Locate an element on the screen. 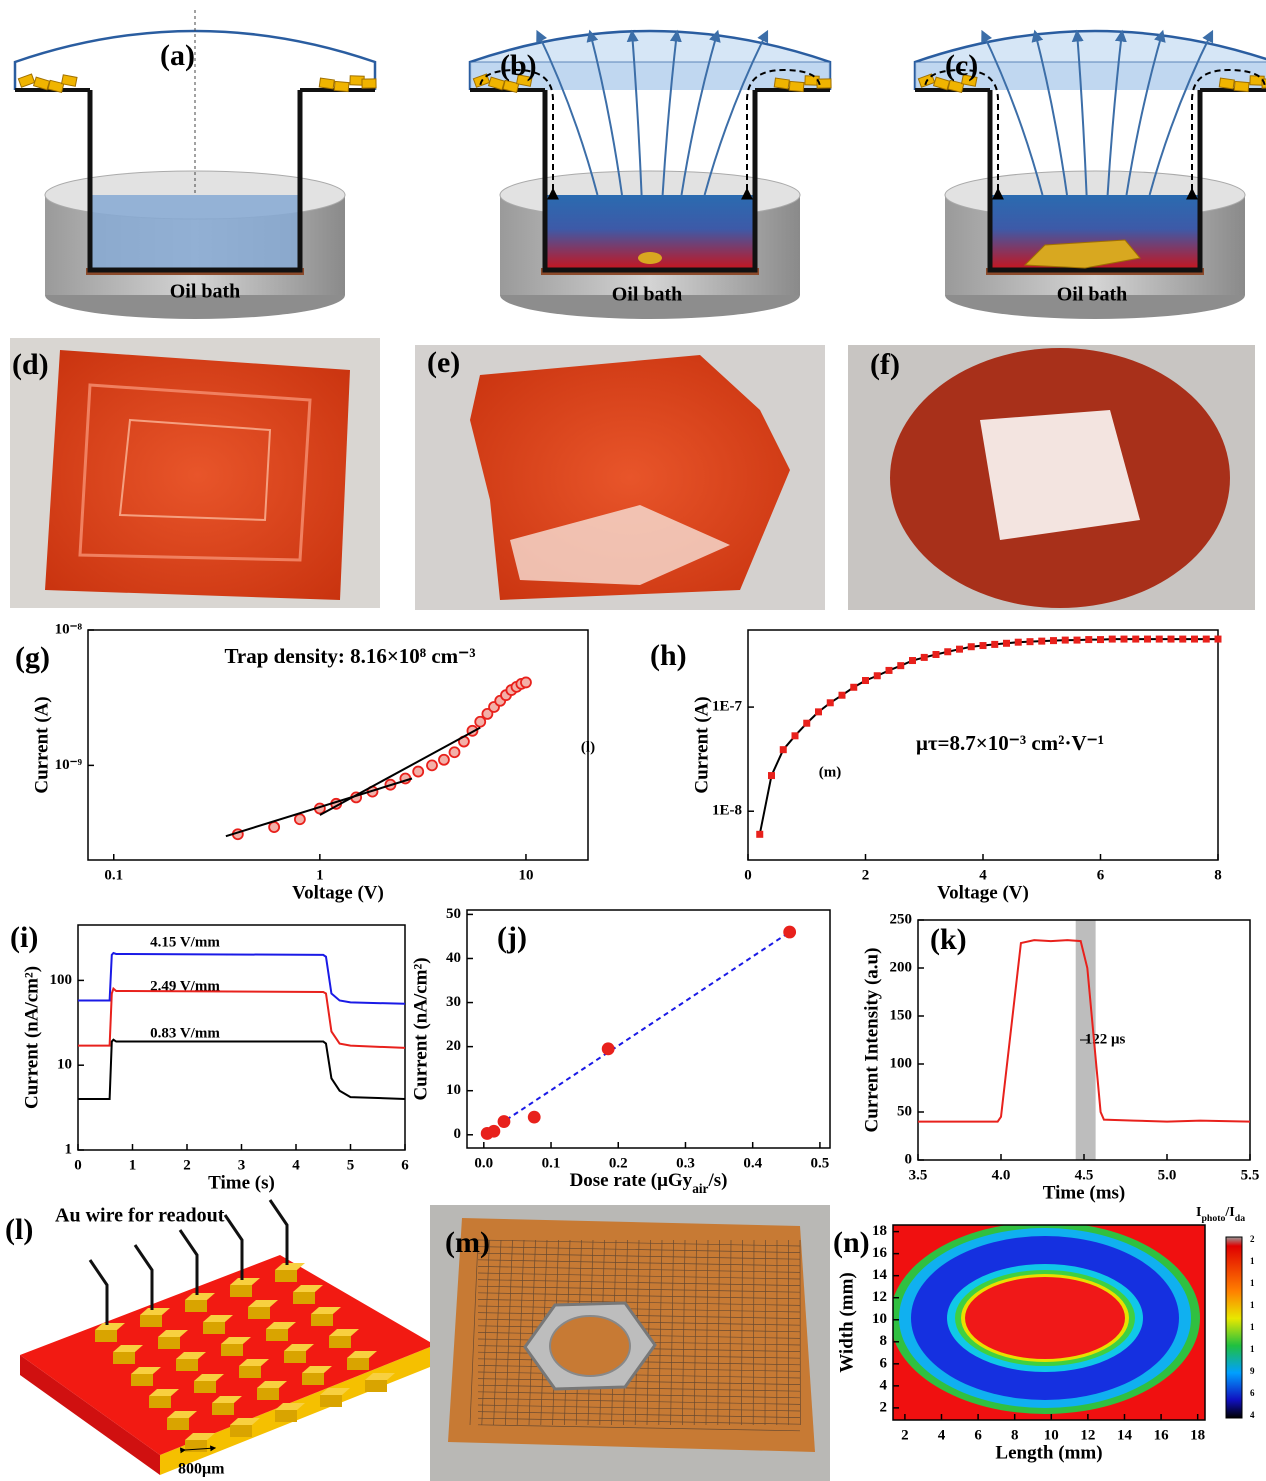 This screenshot has height=1481, width=1266. crystal-center is located at coordinates (1060, 475).